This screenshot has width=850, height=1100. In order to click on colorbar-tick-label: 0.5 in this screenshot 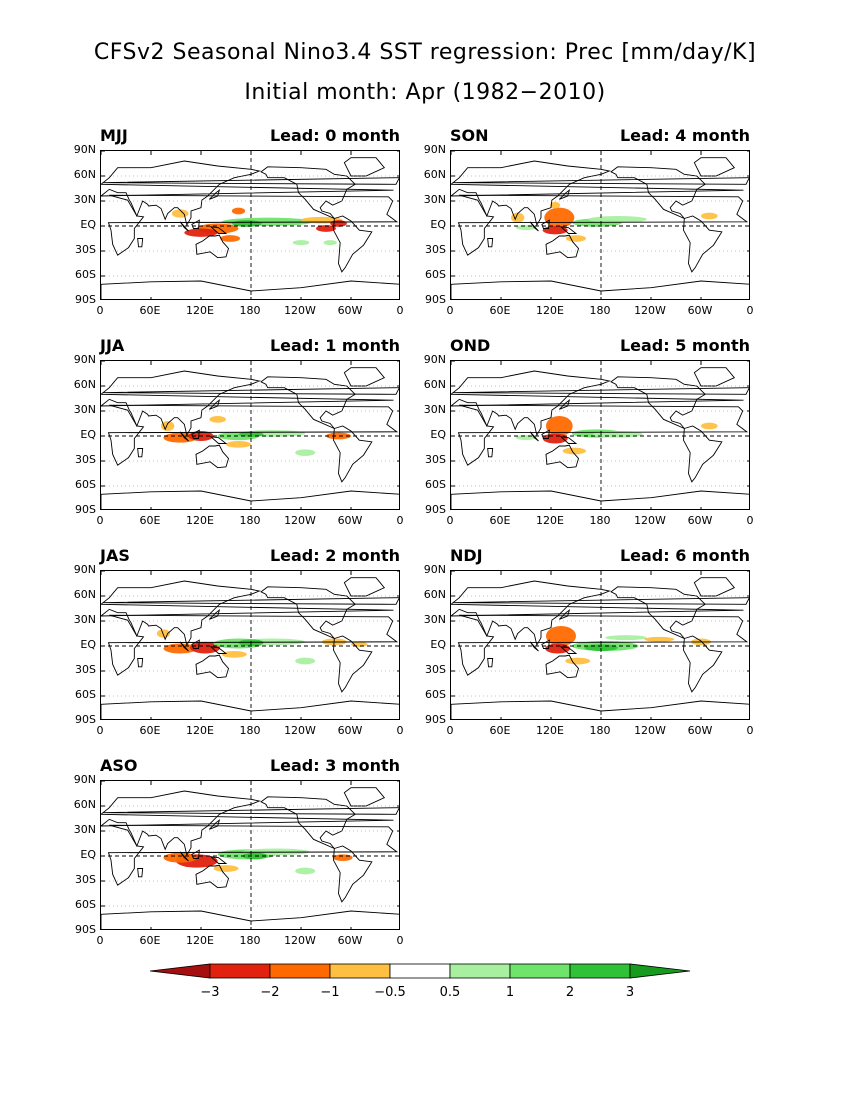, I will do `click(450, 992)`.